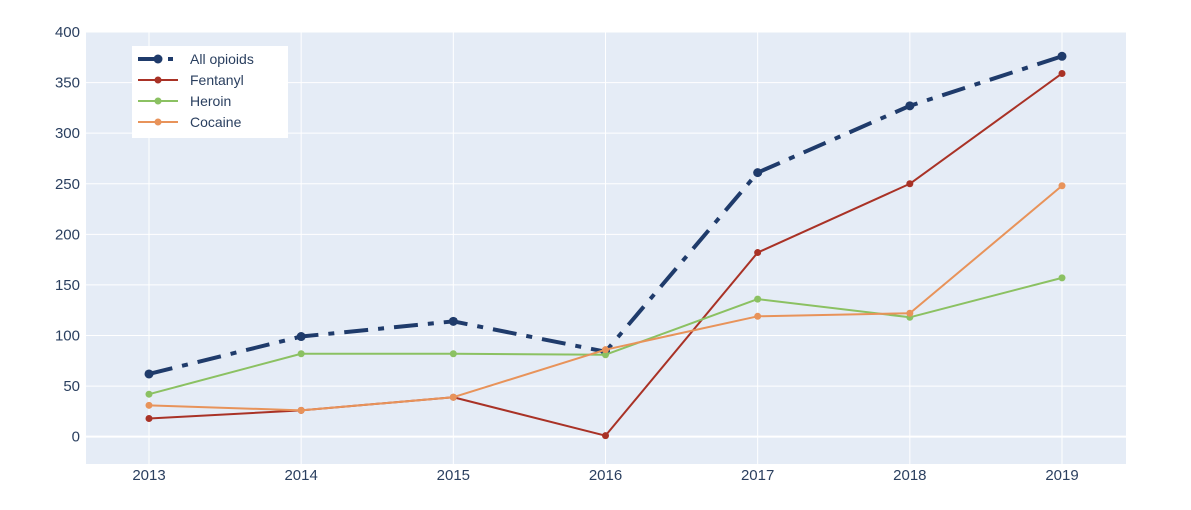 The height and width of the screenshot is (510, 1191). I want to click on legend-item: Fentanyl, so click(191, 80).